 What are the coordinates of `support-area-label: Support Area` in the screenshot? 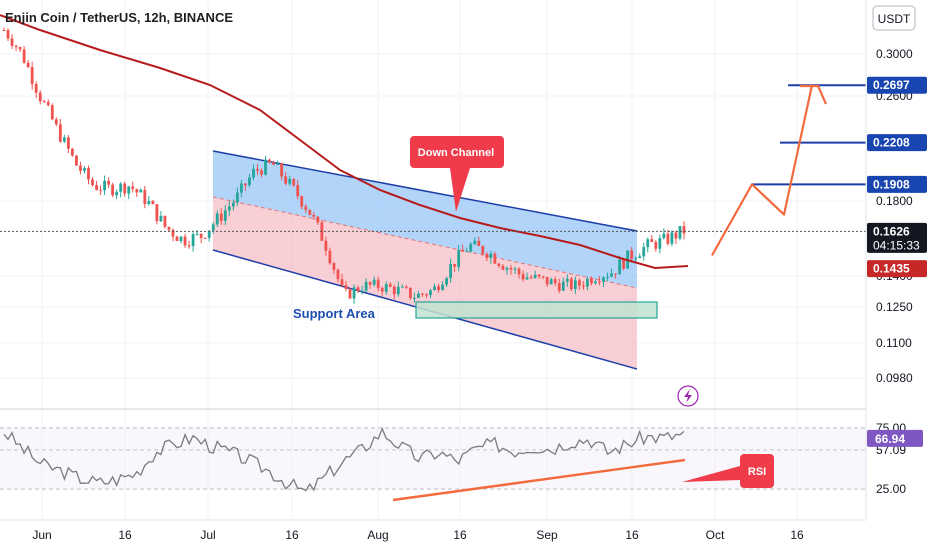 It's located at (334, 313).